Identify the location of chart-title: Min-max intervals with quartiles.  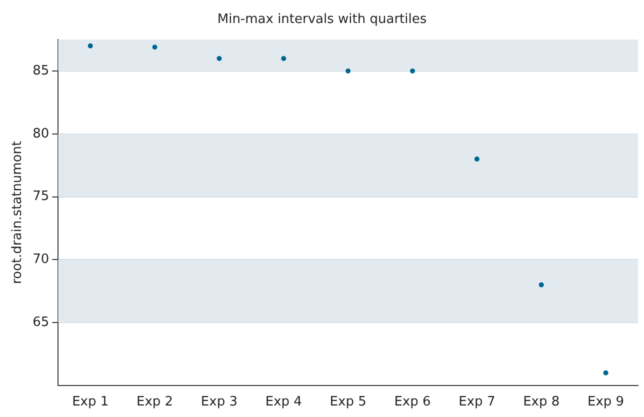
(322, 20).